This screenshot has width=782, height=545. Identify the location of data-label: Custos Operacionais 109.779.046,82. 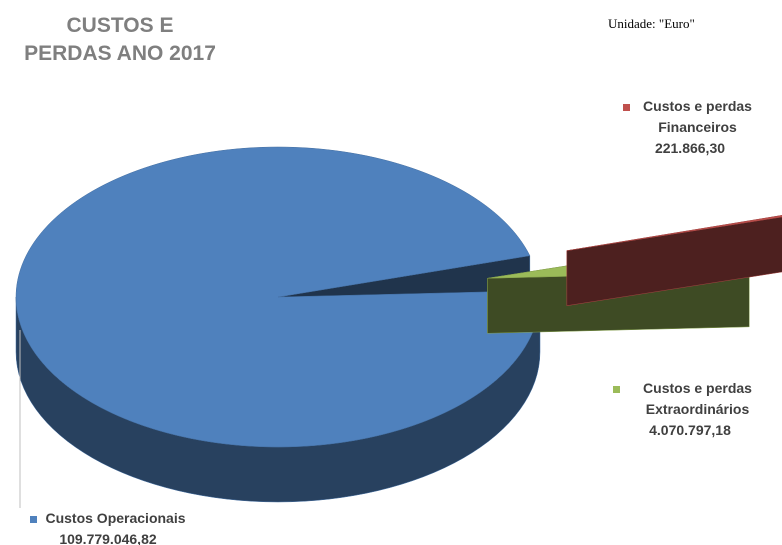
(108, 526).